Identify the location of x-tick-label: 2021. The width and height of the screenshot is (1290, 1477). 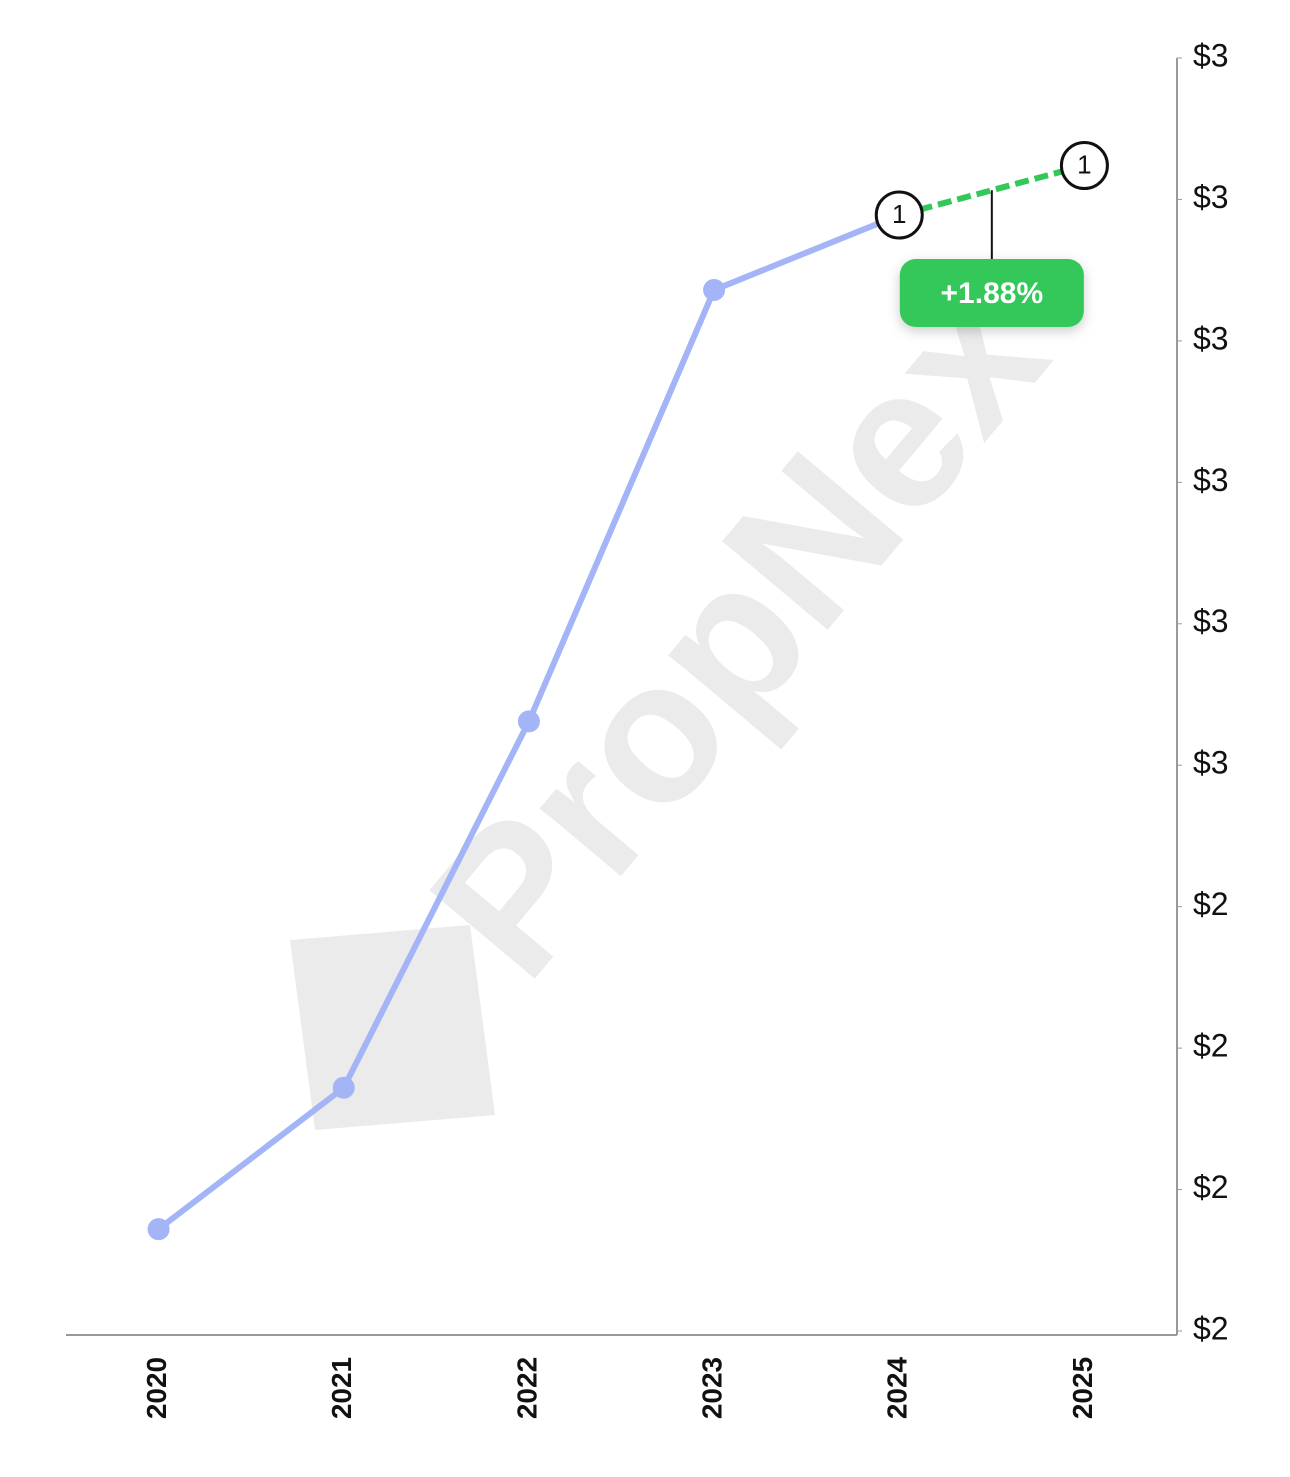
(341, 1388).